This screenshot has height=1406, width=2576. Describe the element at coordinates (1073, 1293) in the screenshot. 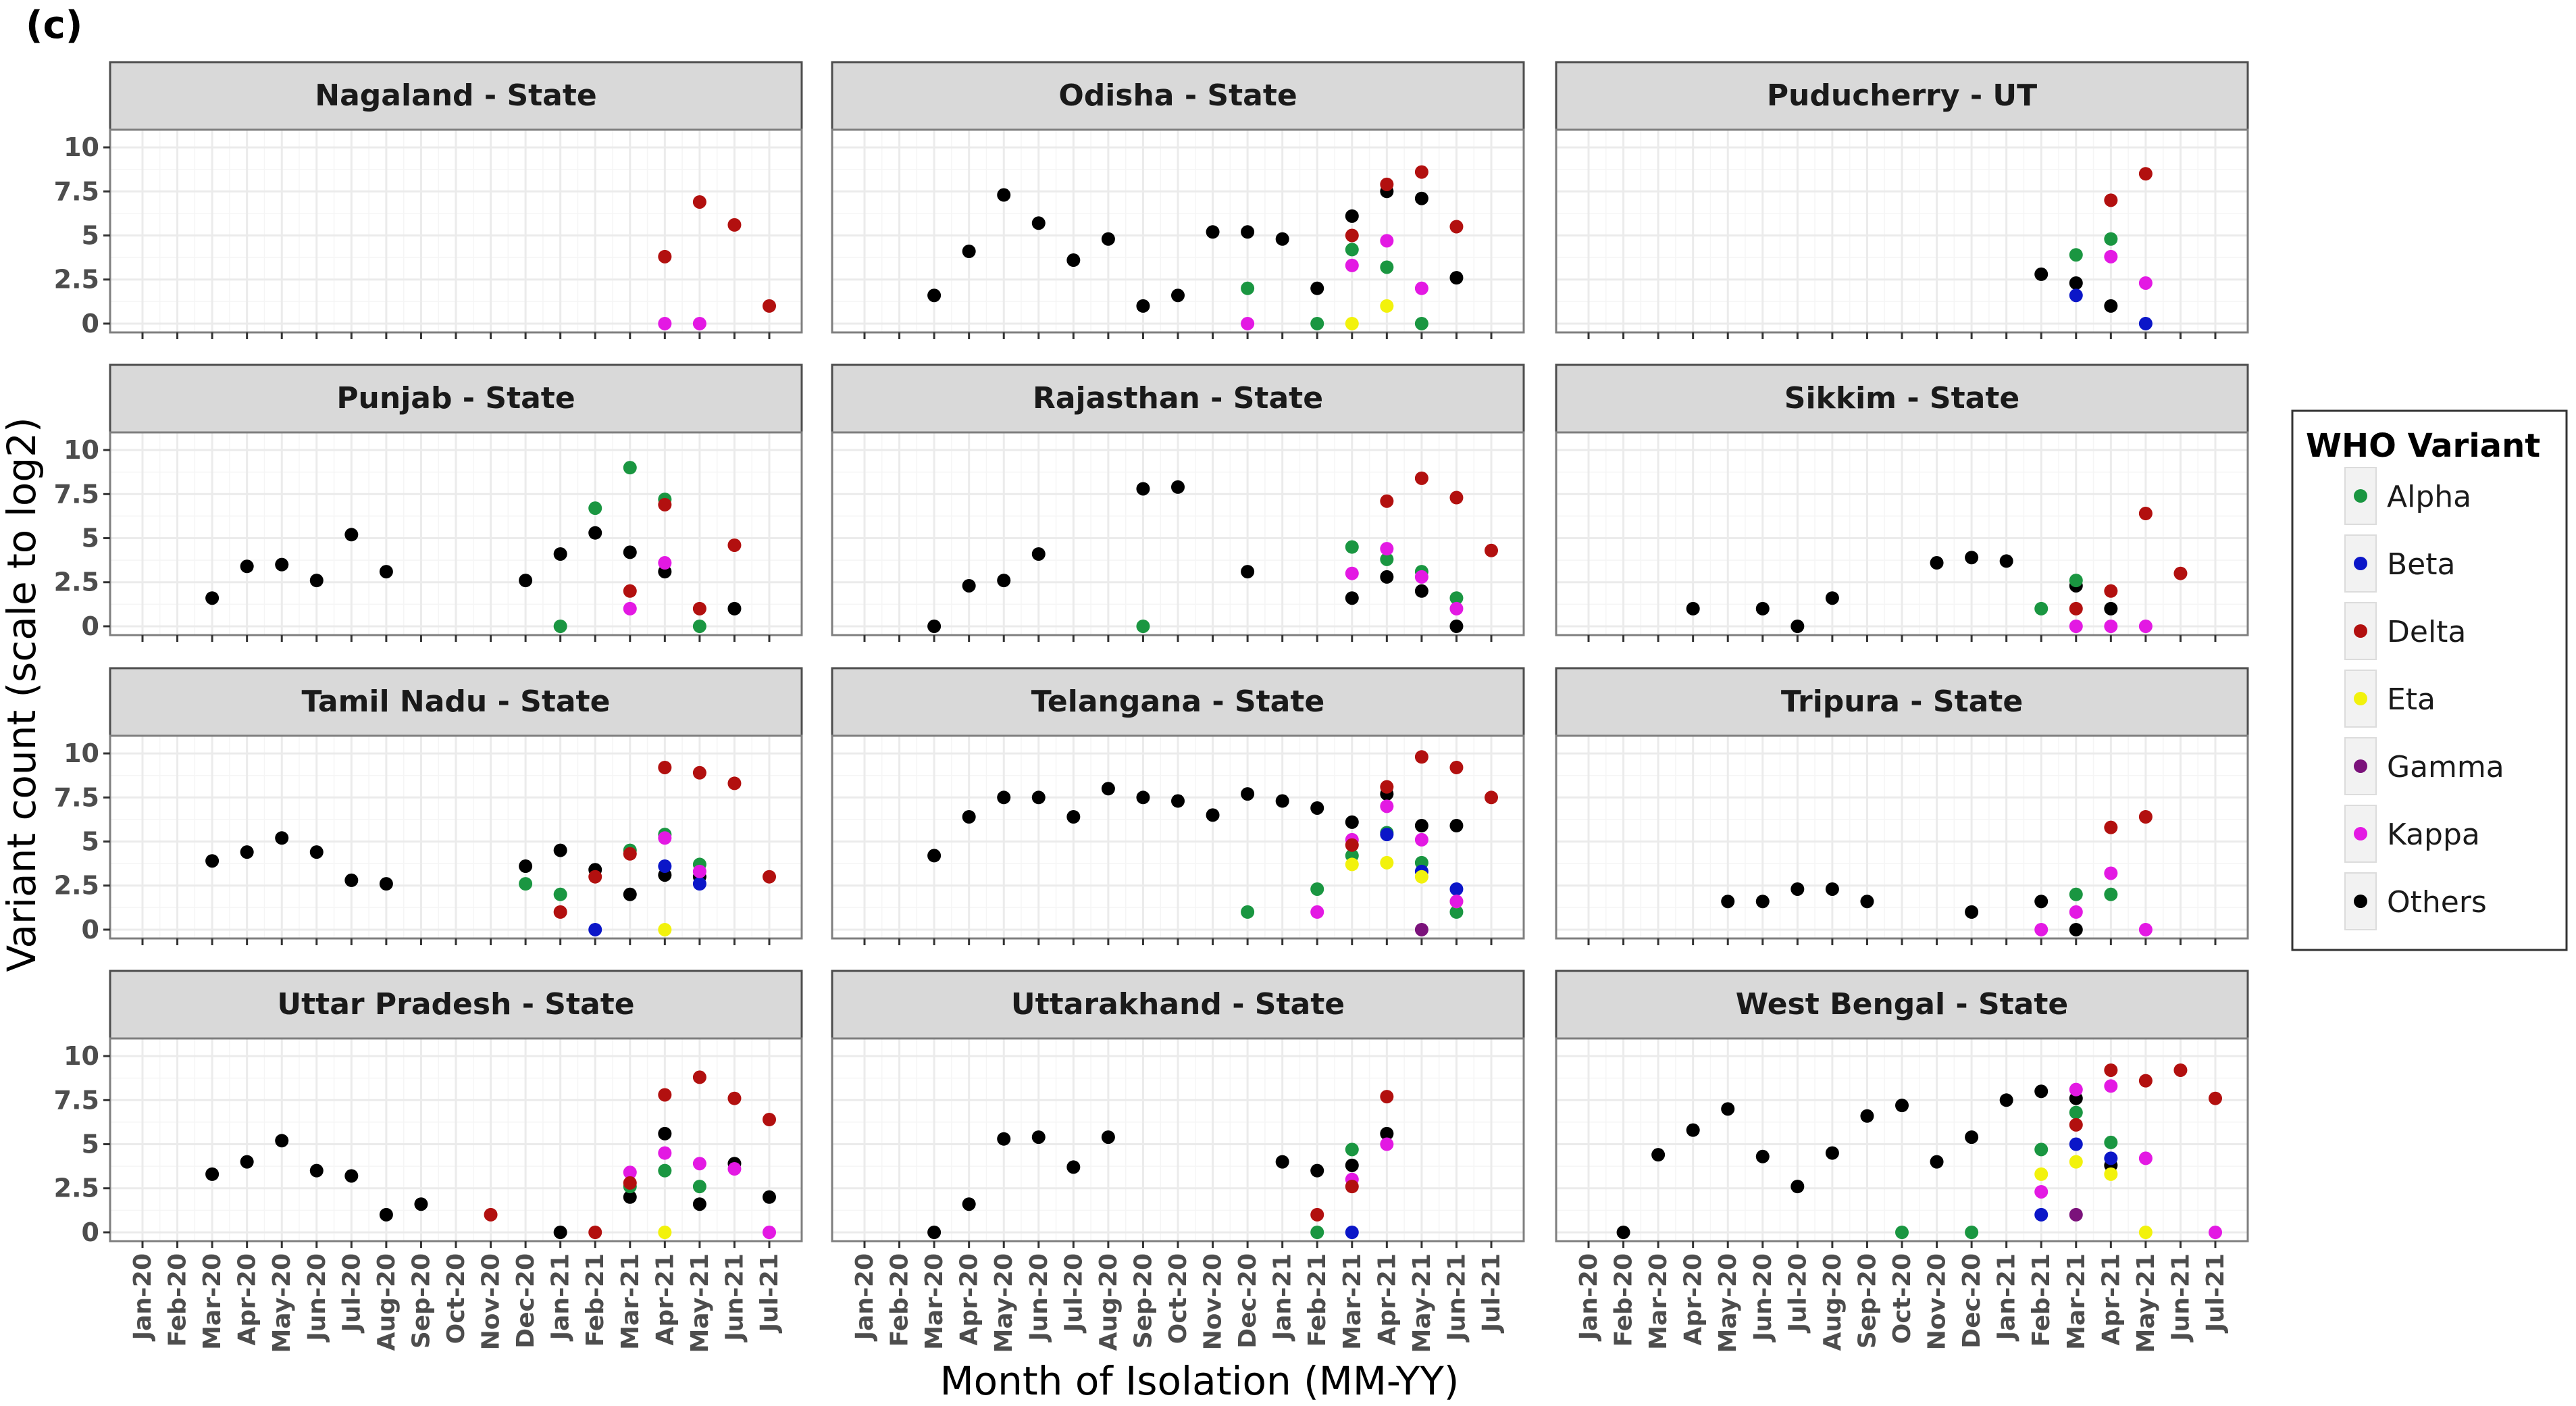

I see `x-tick-label: Jul-20` at that location.